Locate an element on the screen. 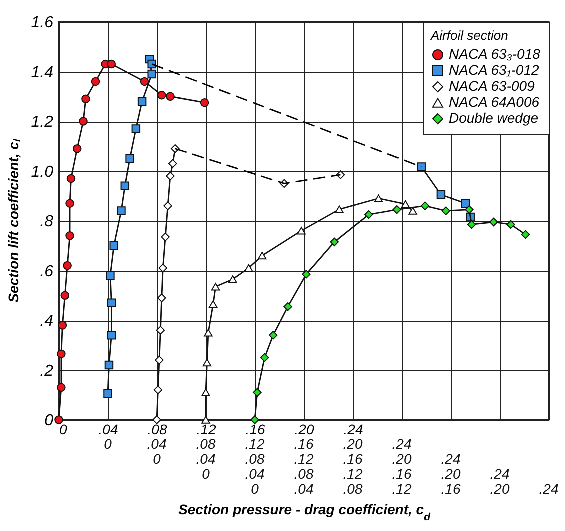  y-tick-label: .6 is located at coordinates (47, 271).